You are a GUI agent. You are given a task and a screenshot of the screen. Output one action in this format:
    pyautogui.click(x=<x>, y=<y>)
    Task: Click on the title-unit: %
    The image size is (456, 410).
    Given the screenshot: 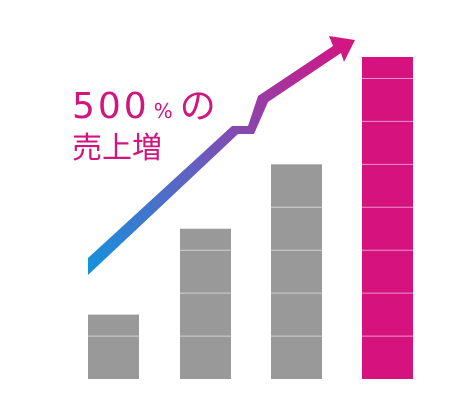 What is the action you would take?
    pyautogui.click(x=165, y=111)
    